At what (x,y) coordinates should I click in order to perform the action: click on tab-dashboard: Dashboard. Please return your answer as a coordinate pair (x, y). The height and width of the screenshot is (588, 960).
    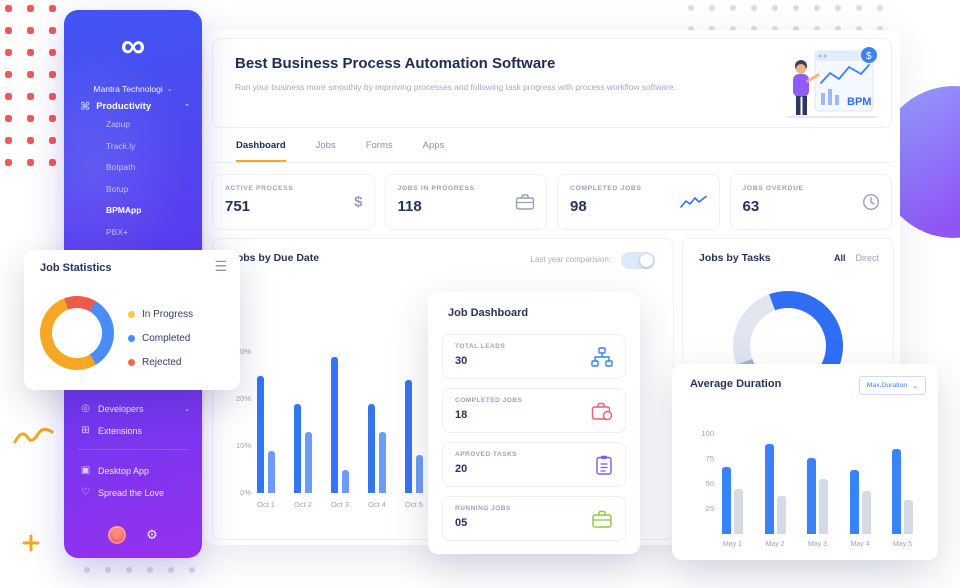
    Looking at the image, I should click on (261, 146).